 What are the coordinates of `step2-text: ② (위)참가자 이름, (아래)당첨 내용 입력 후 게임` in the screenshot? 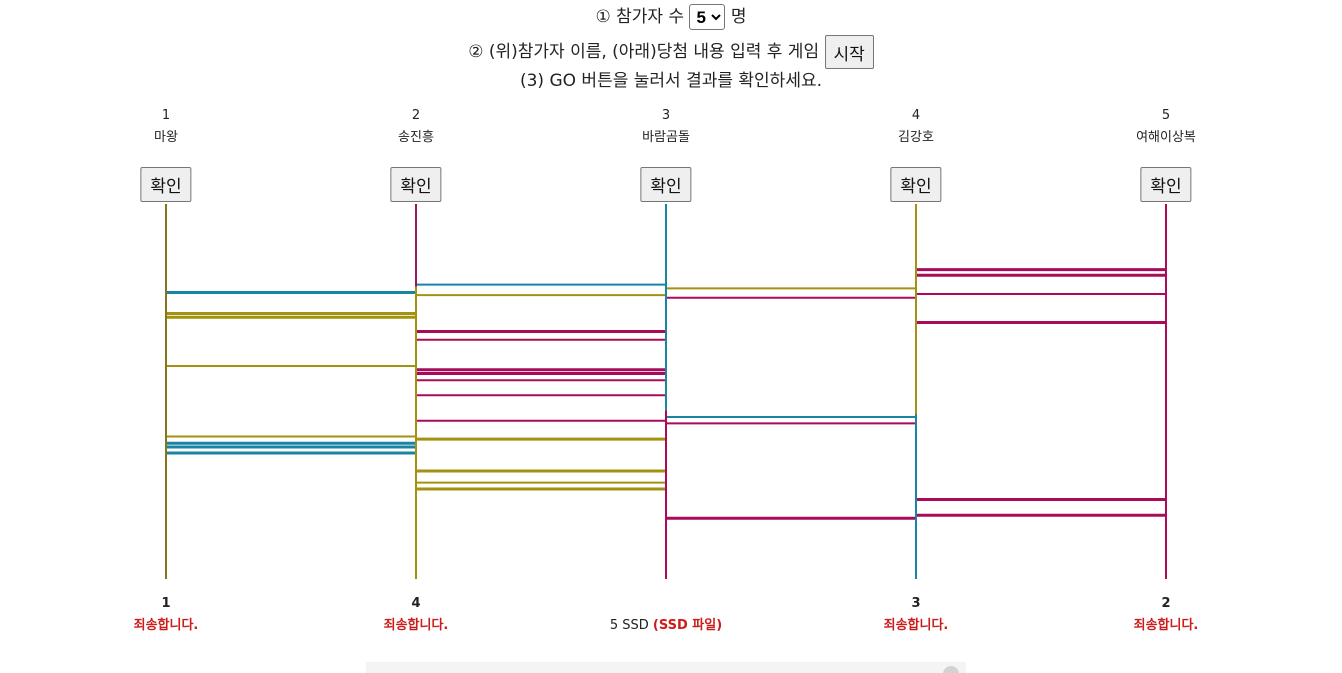 It's located at (644, 52).